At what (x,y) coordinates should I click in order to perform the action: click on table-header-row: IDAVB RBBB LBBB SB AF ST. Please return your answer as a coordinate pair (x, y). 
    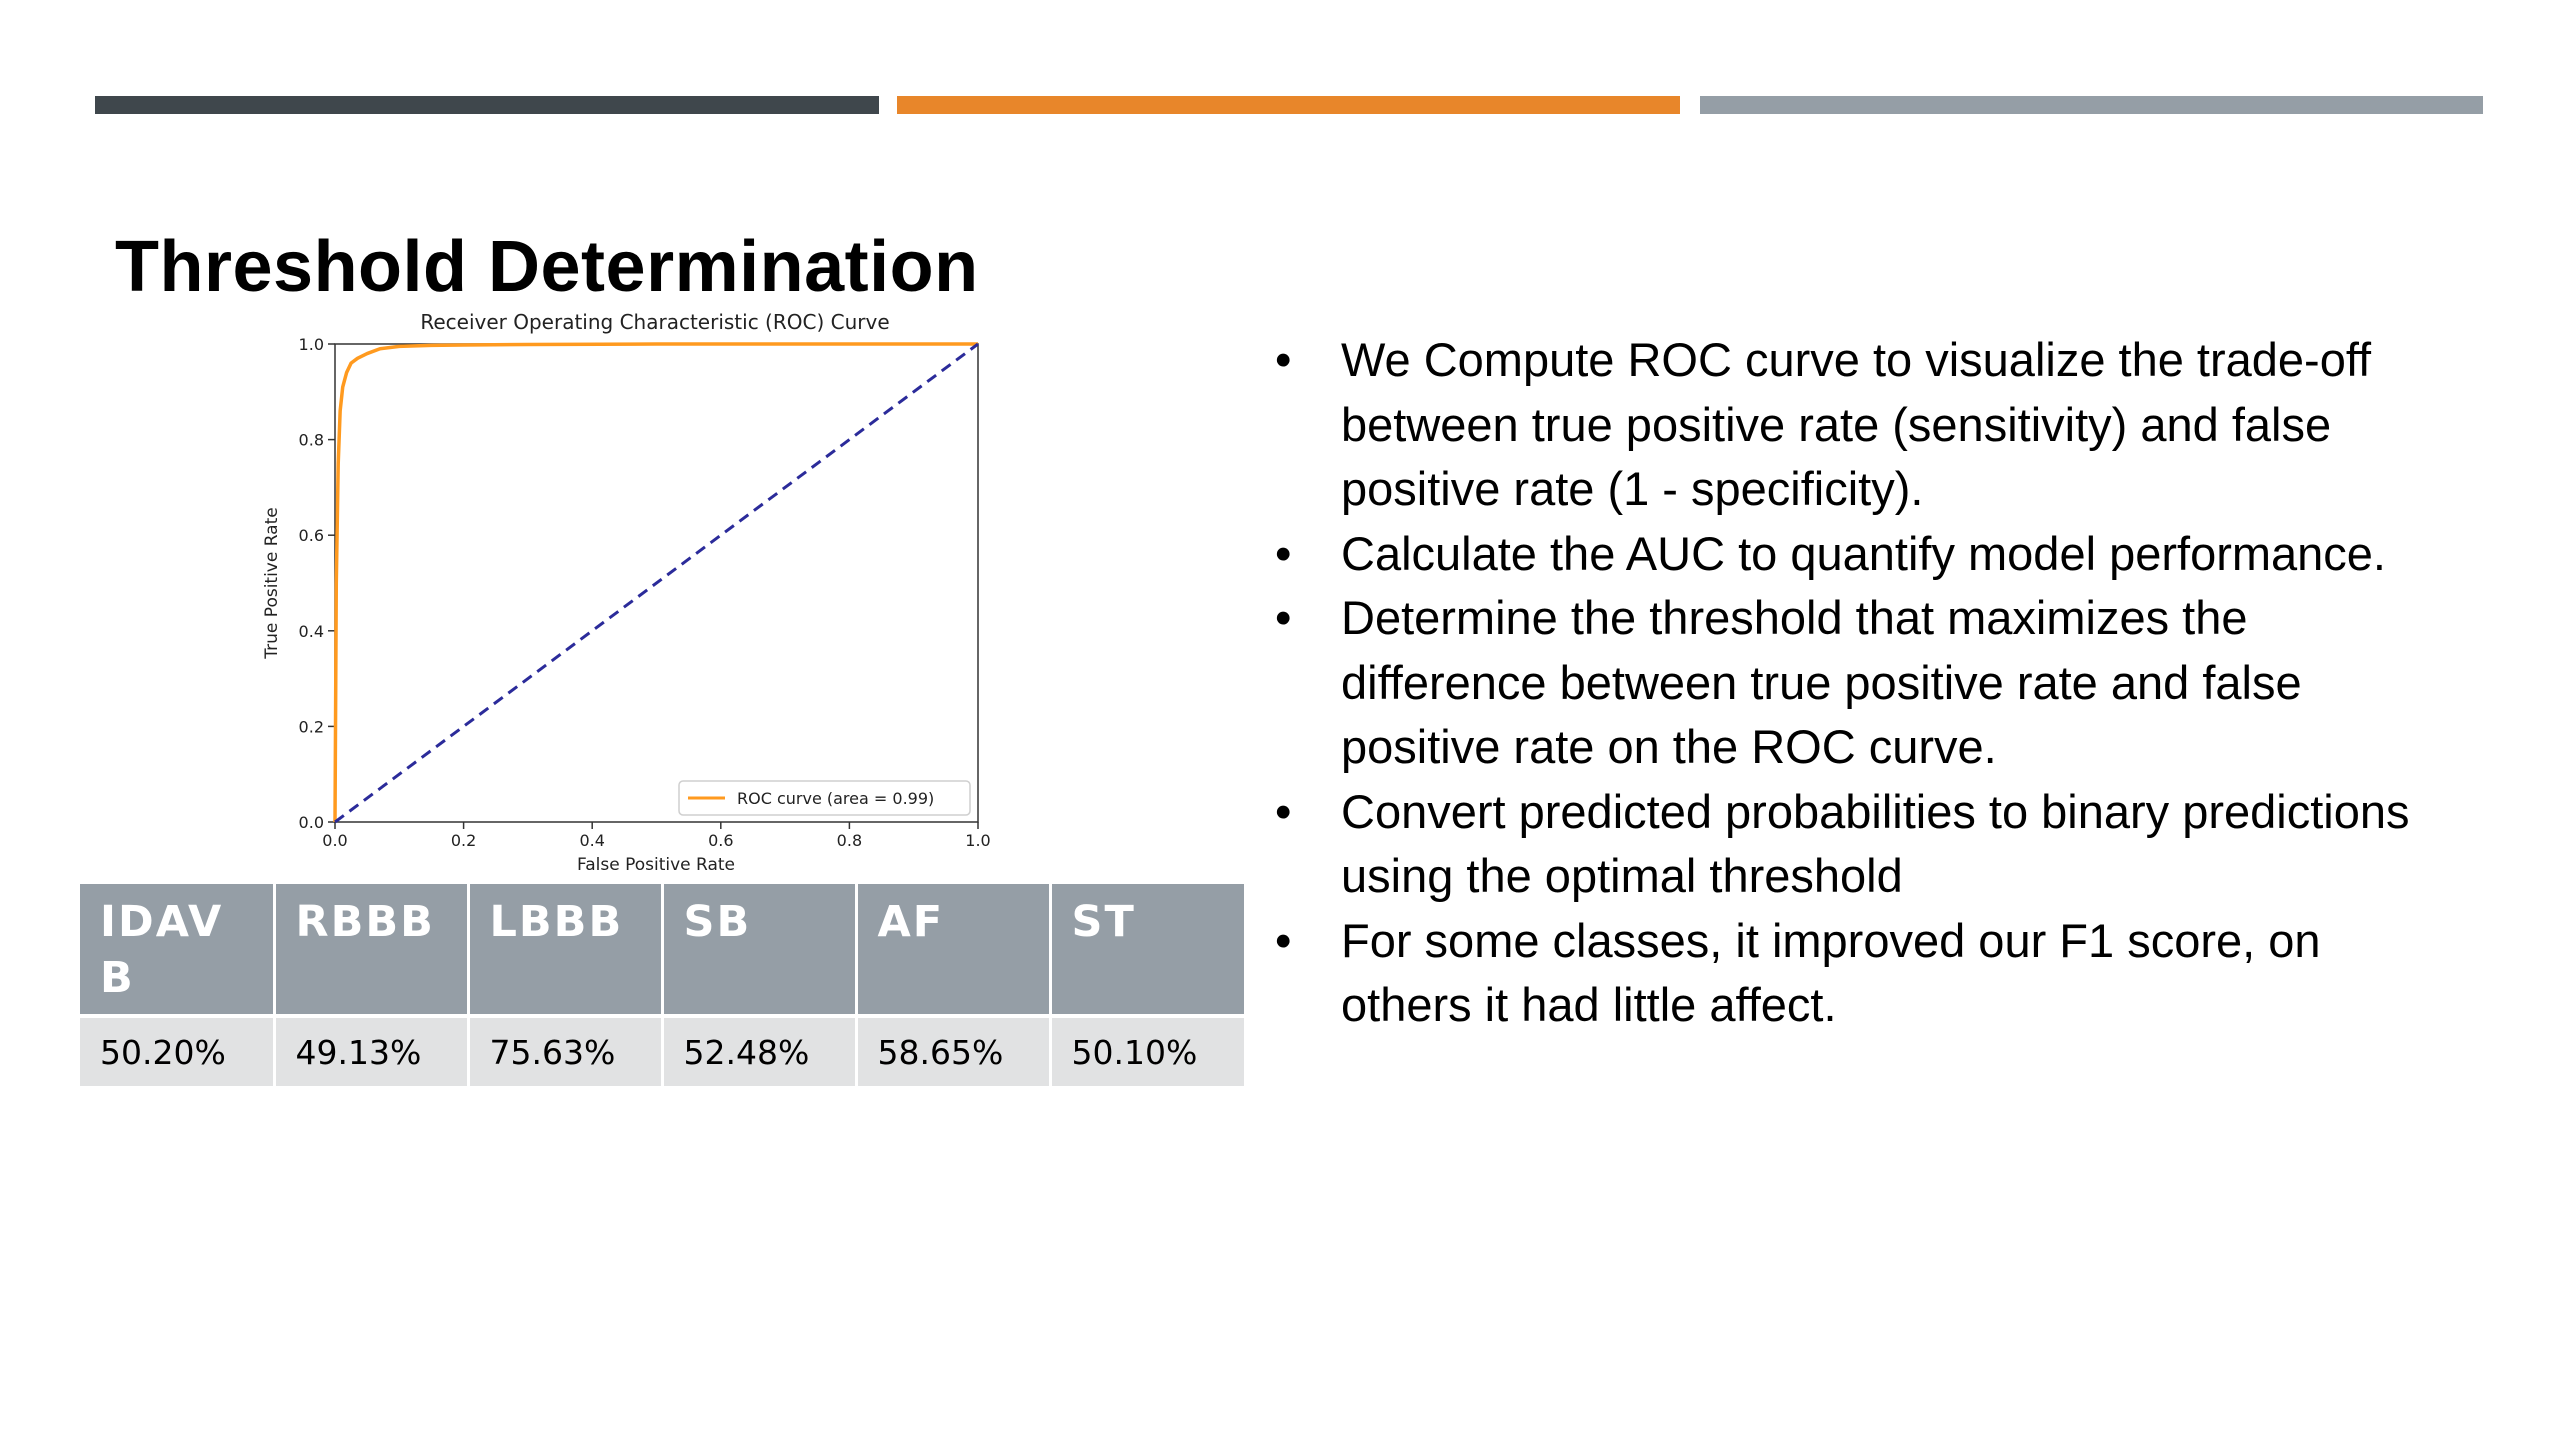
    Looking at the image, I should click on (662, 950).